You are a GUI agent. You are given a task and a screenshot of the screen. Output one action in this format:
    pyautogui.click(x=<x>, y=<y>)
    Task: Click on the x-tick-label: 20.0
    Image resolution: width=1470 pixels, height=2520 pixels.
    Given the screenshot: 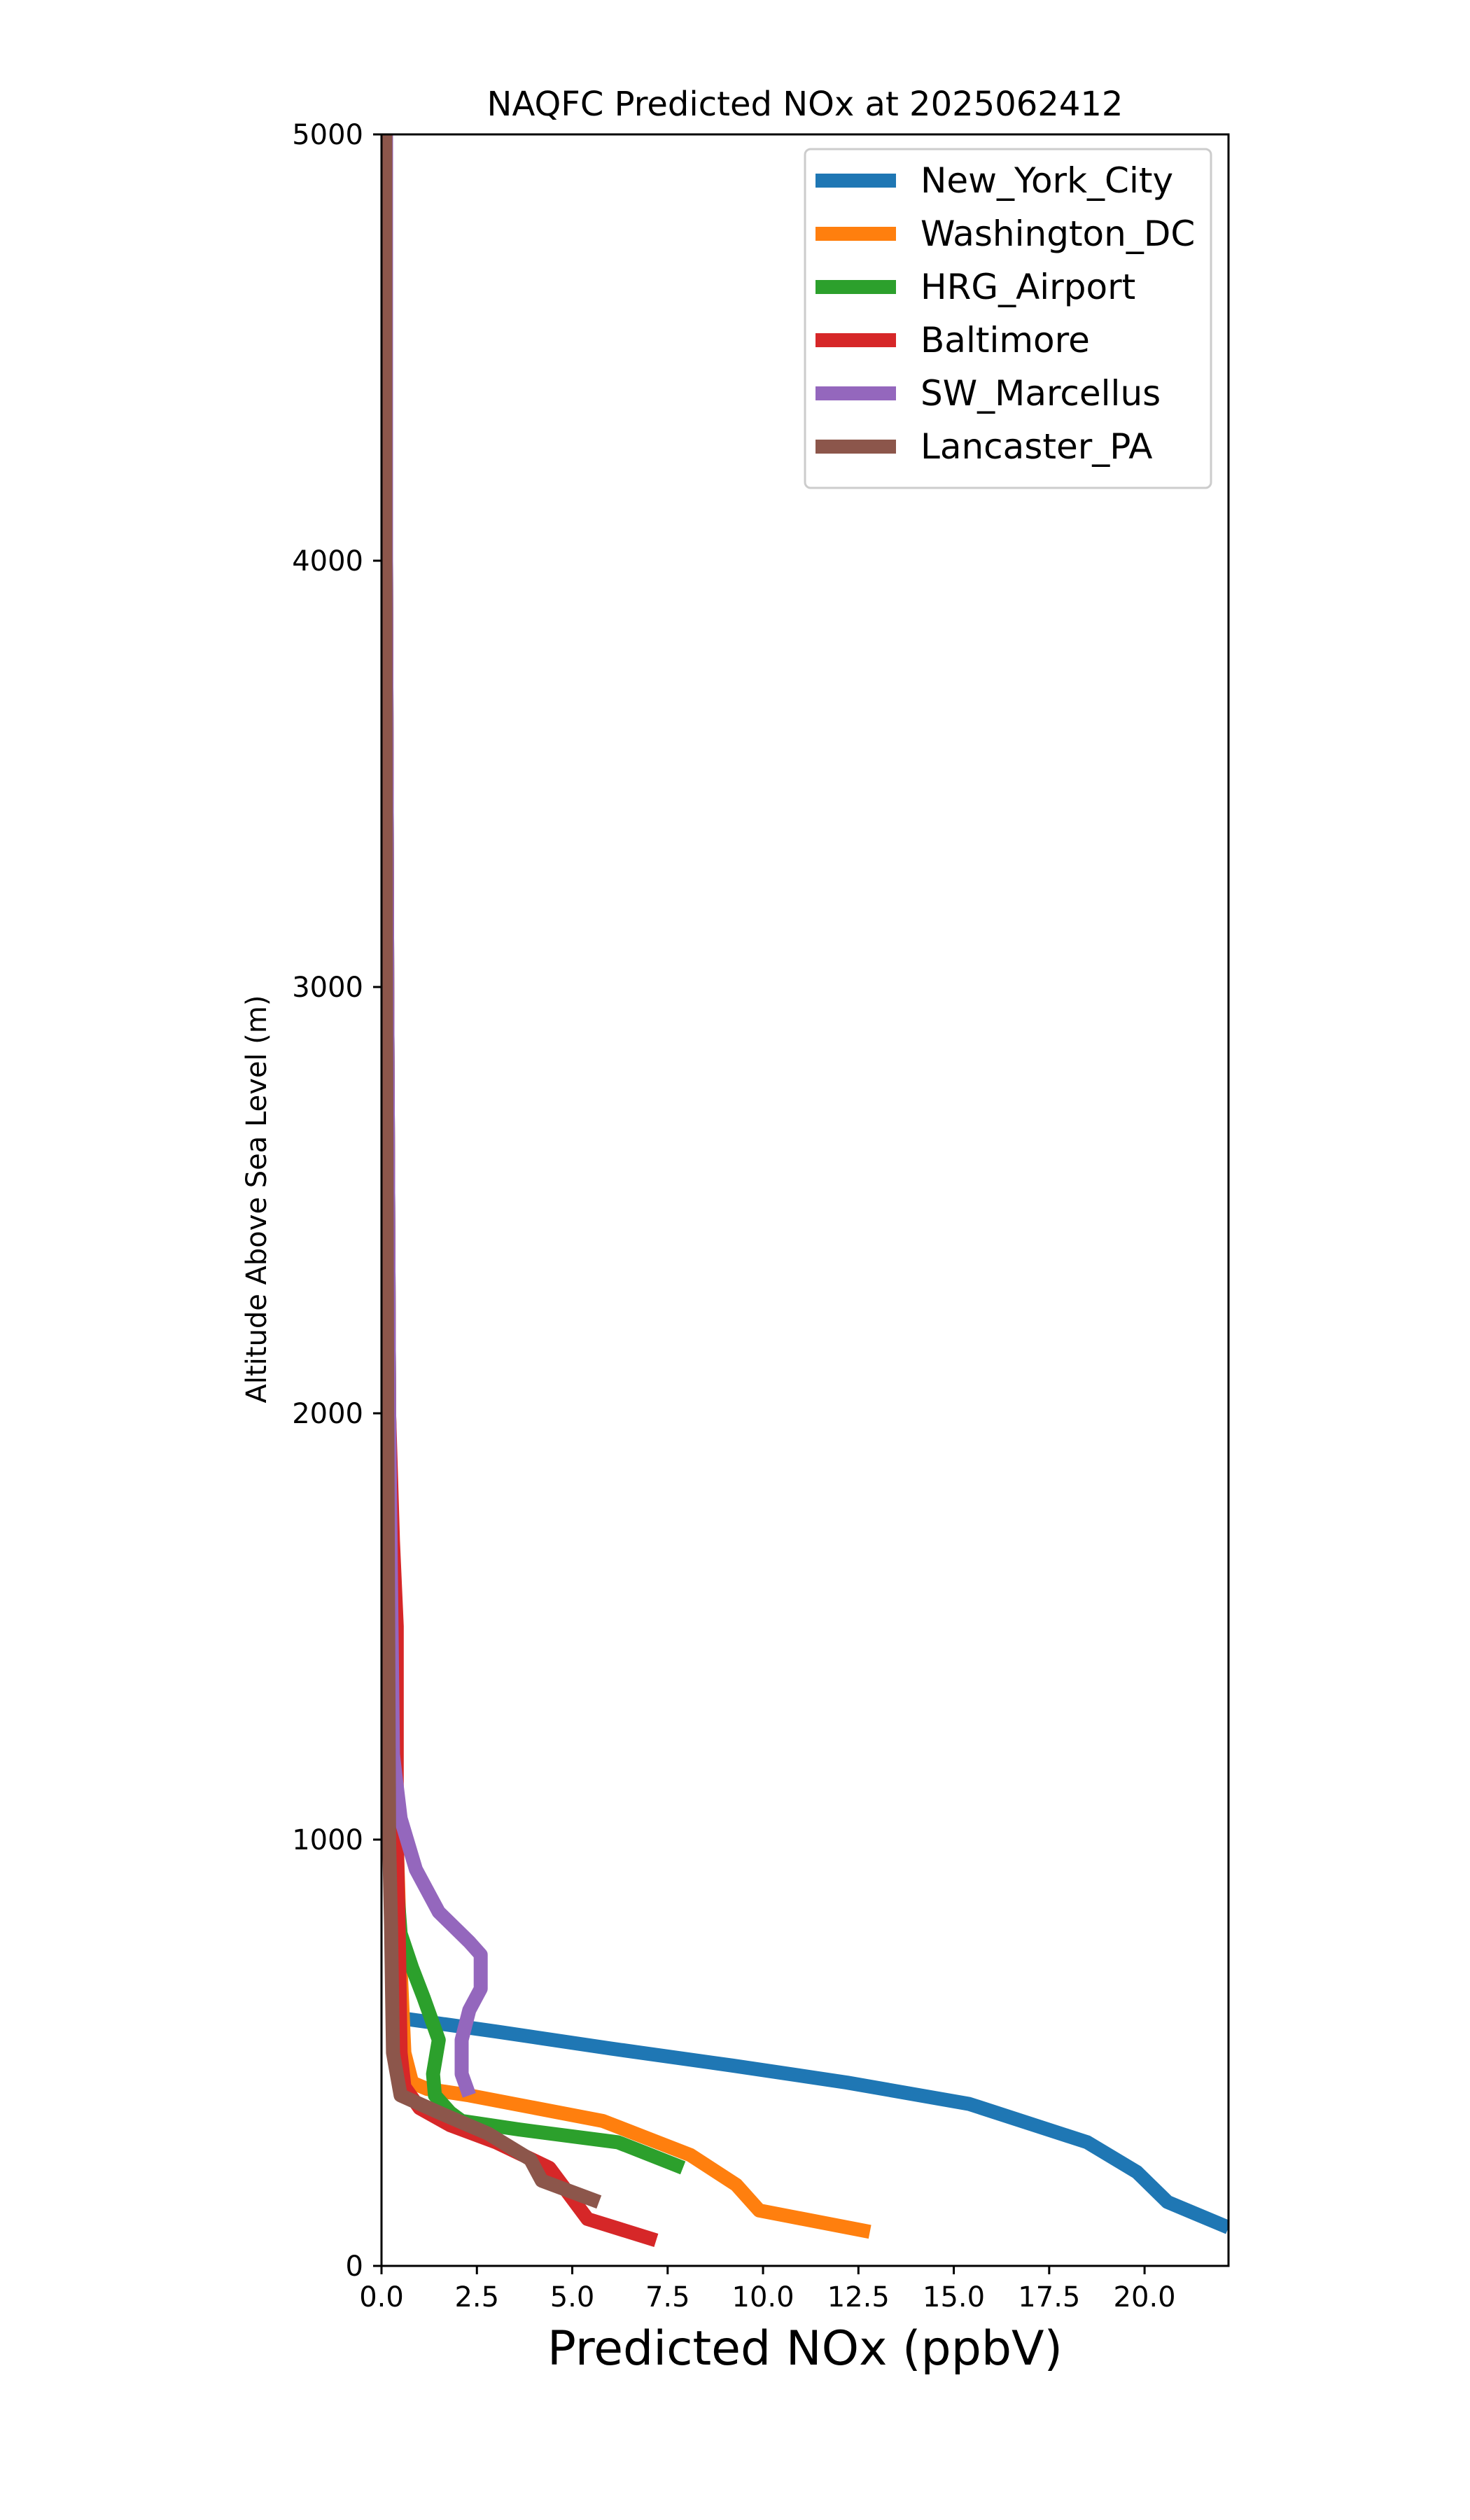 What is the action you would take?
    pyautogui.click(x=1145, y=2297)
    